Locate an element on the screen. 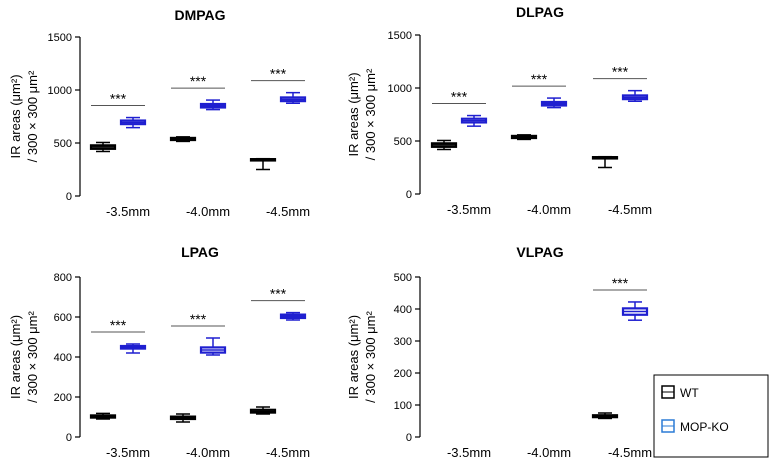 This screenshot has height=461, width=772. panel-title: VLPAG is located at coordinates (539, 252).